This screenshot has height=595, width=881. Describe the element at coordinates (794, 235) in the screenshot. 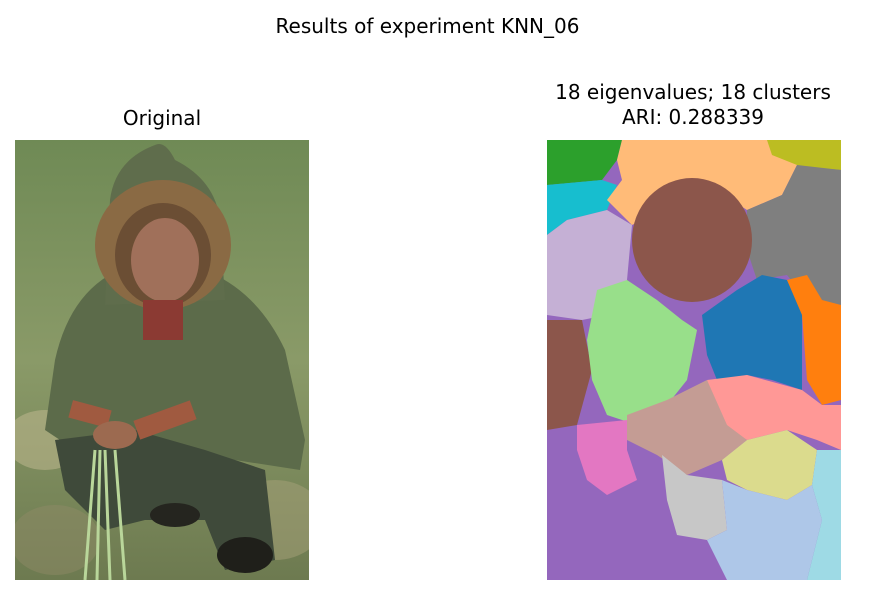

I see `cluster-region-gray` at that location.